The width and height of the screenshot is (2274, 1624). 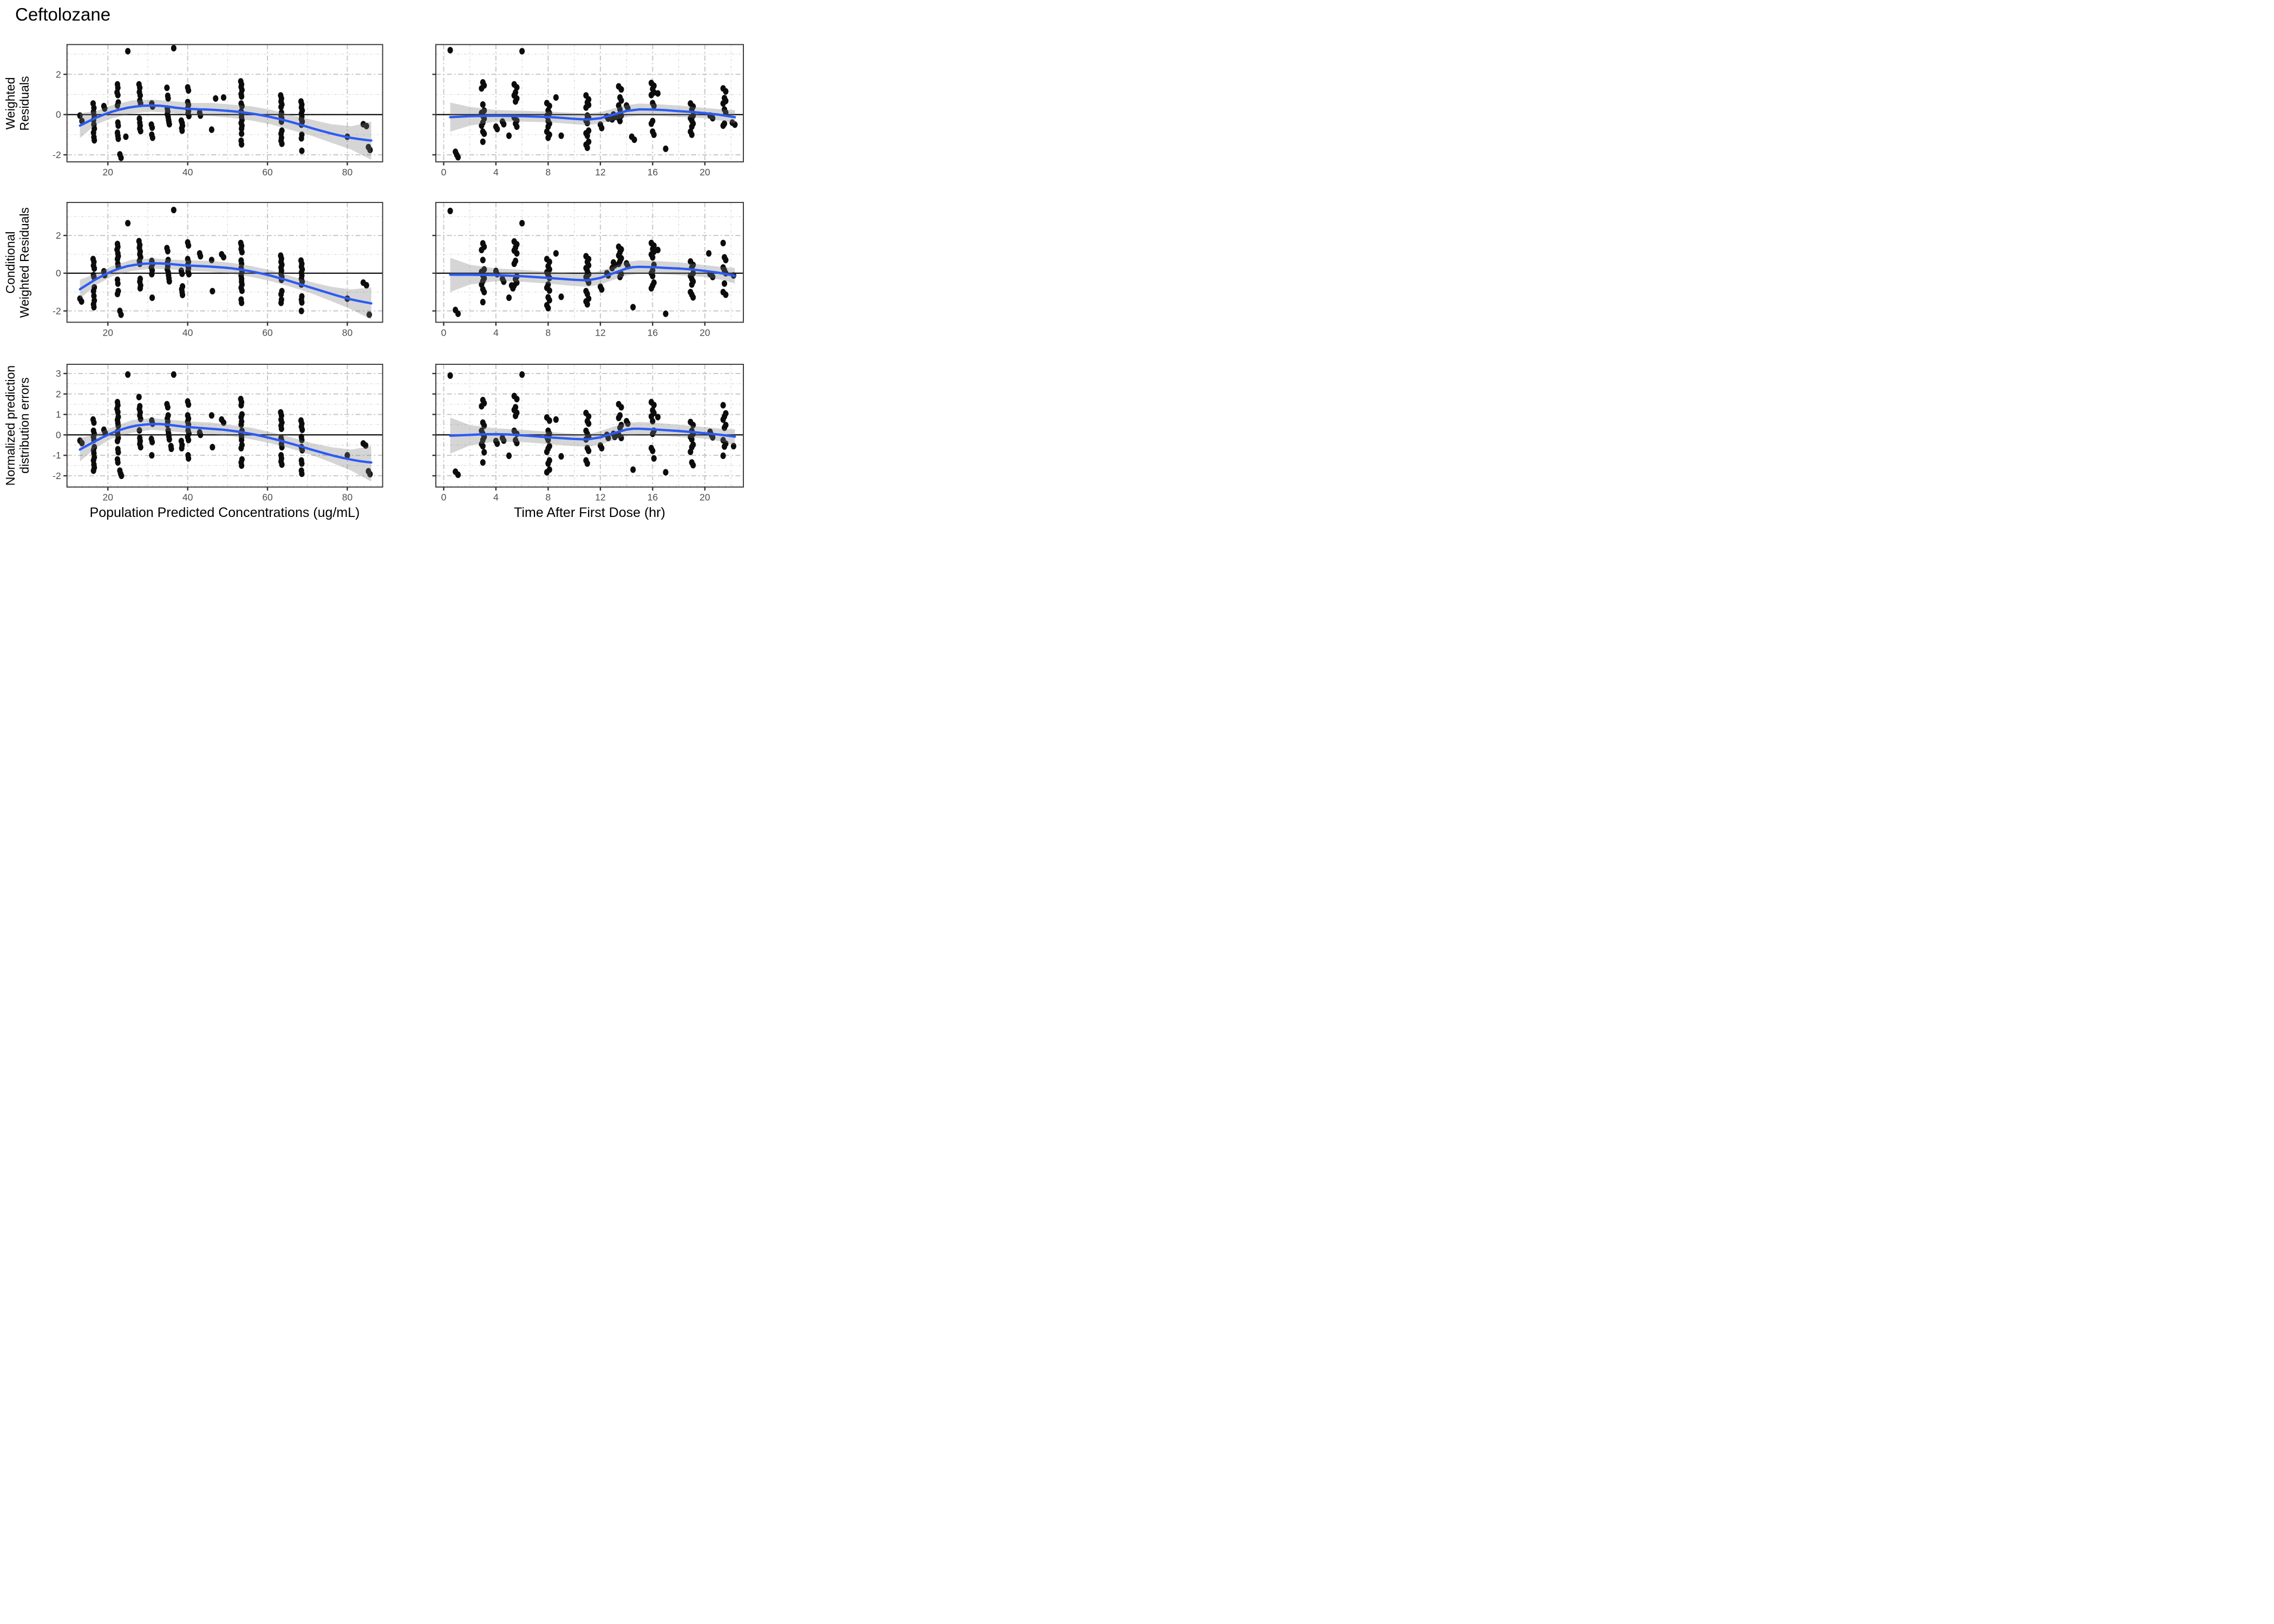 I want to click on panel-cwres-vs-pred: 20 40 60 80 -2 0 2, so click(x=218, y=270).